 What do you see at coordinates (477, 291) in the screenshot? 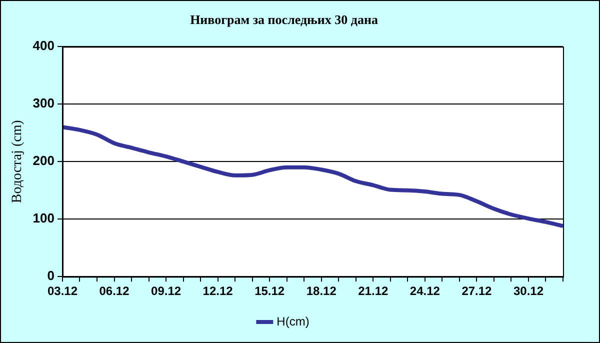
I see `x-tick-label: 27.12` at bounding box center [477, 291].